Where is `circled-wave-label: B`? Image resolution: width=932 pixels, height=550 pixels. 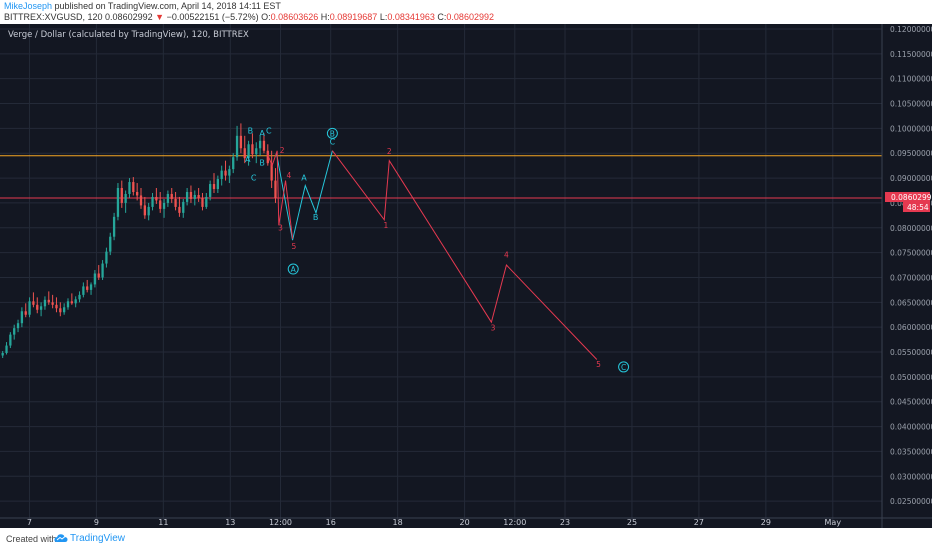 circled-wave-label: B is located at coordinates (332, 133).